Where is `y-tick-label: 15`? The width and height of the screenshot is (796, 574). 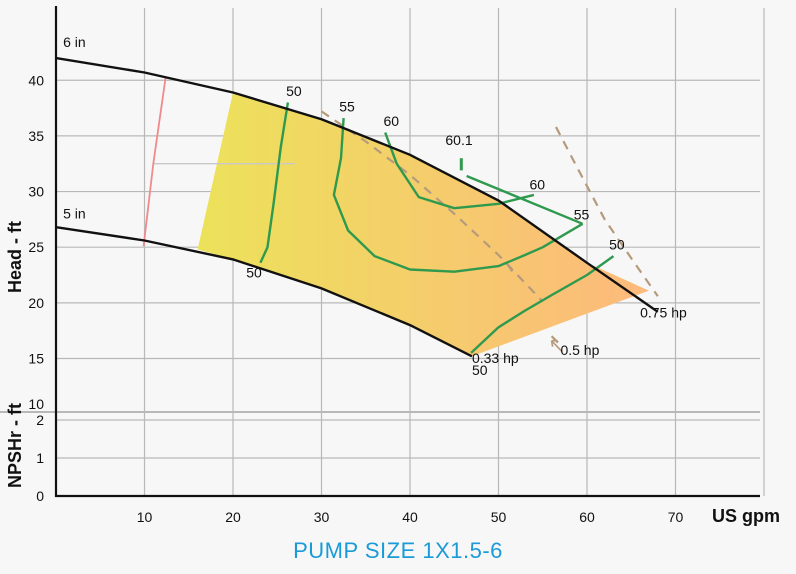 y-tick-label: 15 is located at coordinates (36, 359).